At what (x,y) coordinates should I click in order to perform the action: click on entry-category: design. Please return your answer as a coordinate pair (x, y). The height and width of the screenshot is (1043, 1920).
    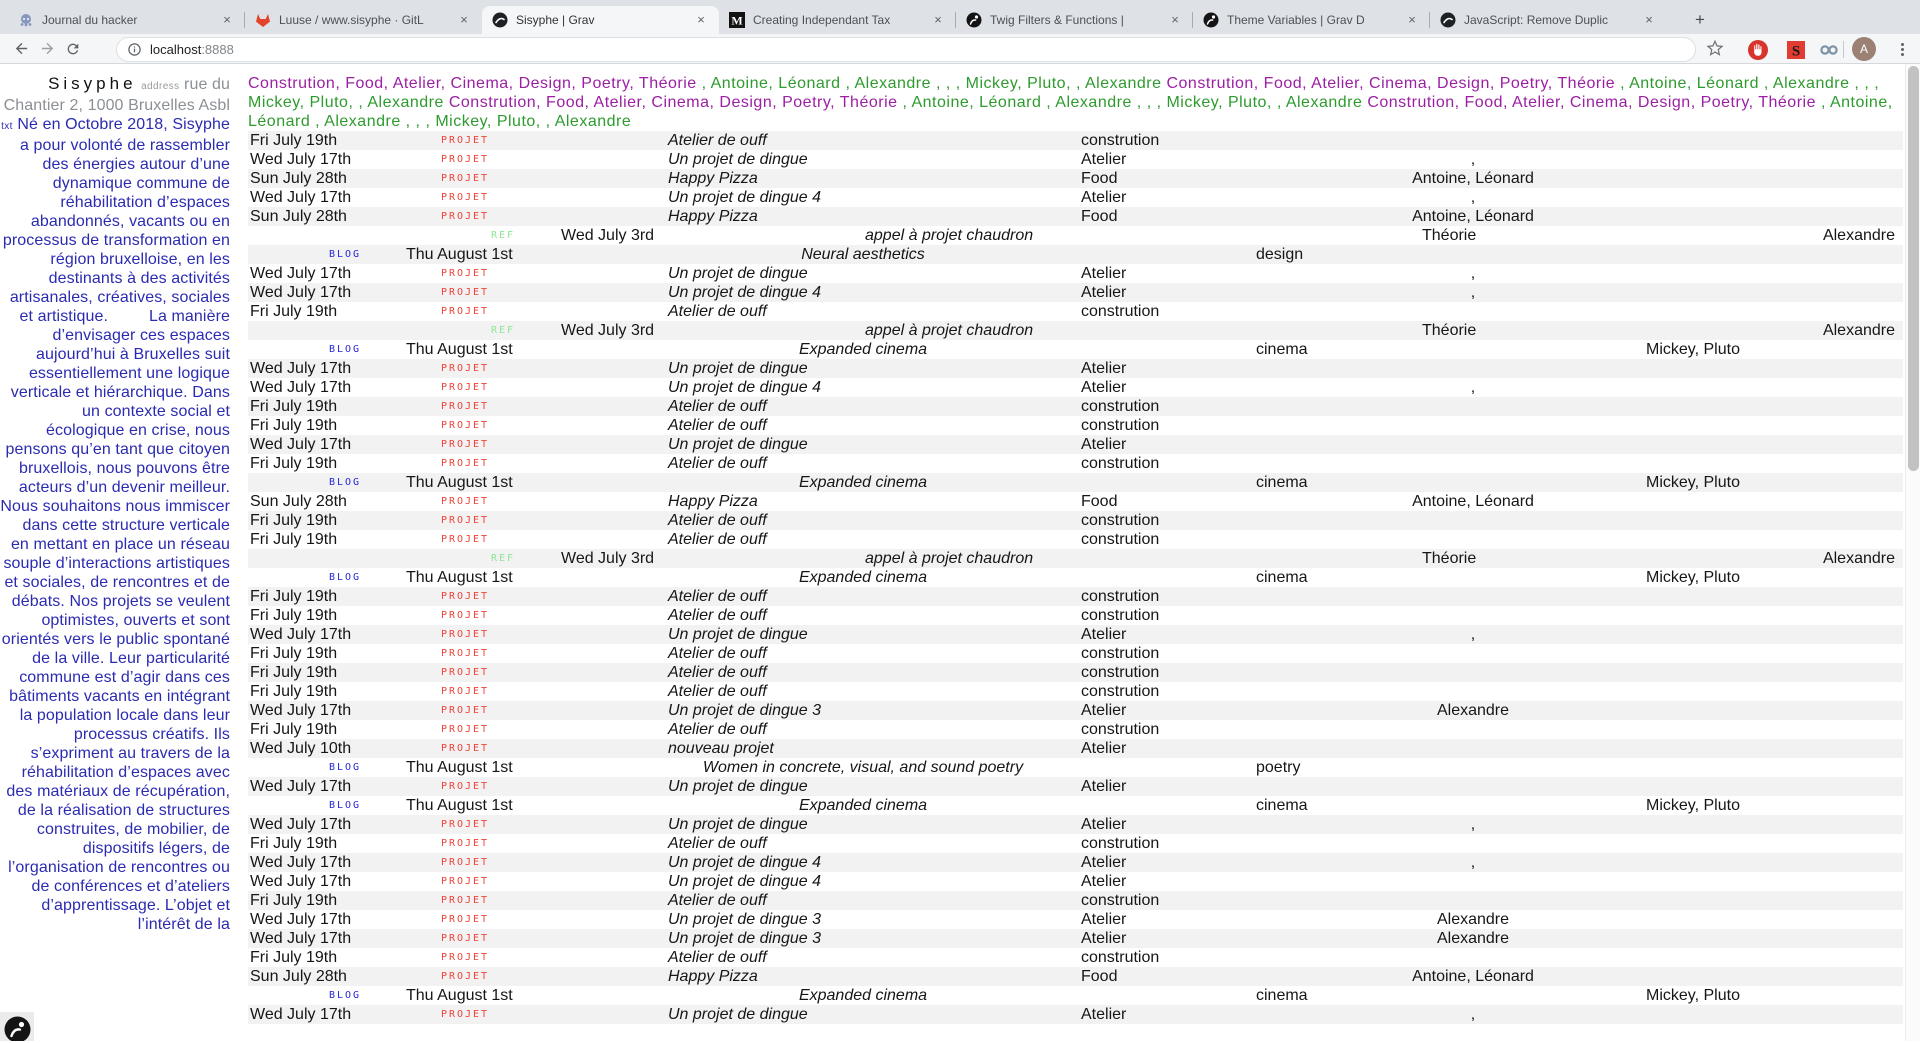
    Looking at the image, I should click on (1280, 254).